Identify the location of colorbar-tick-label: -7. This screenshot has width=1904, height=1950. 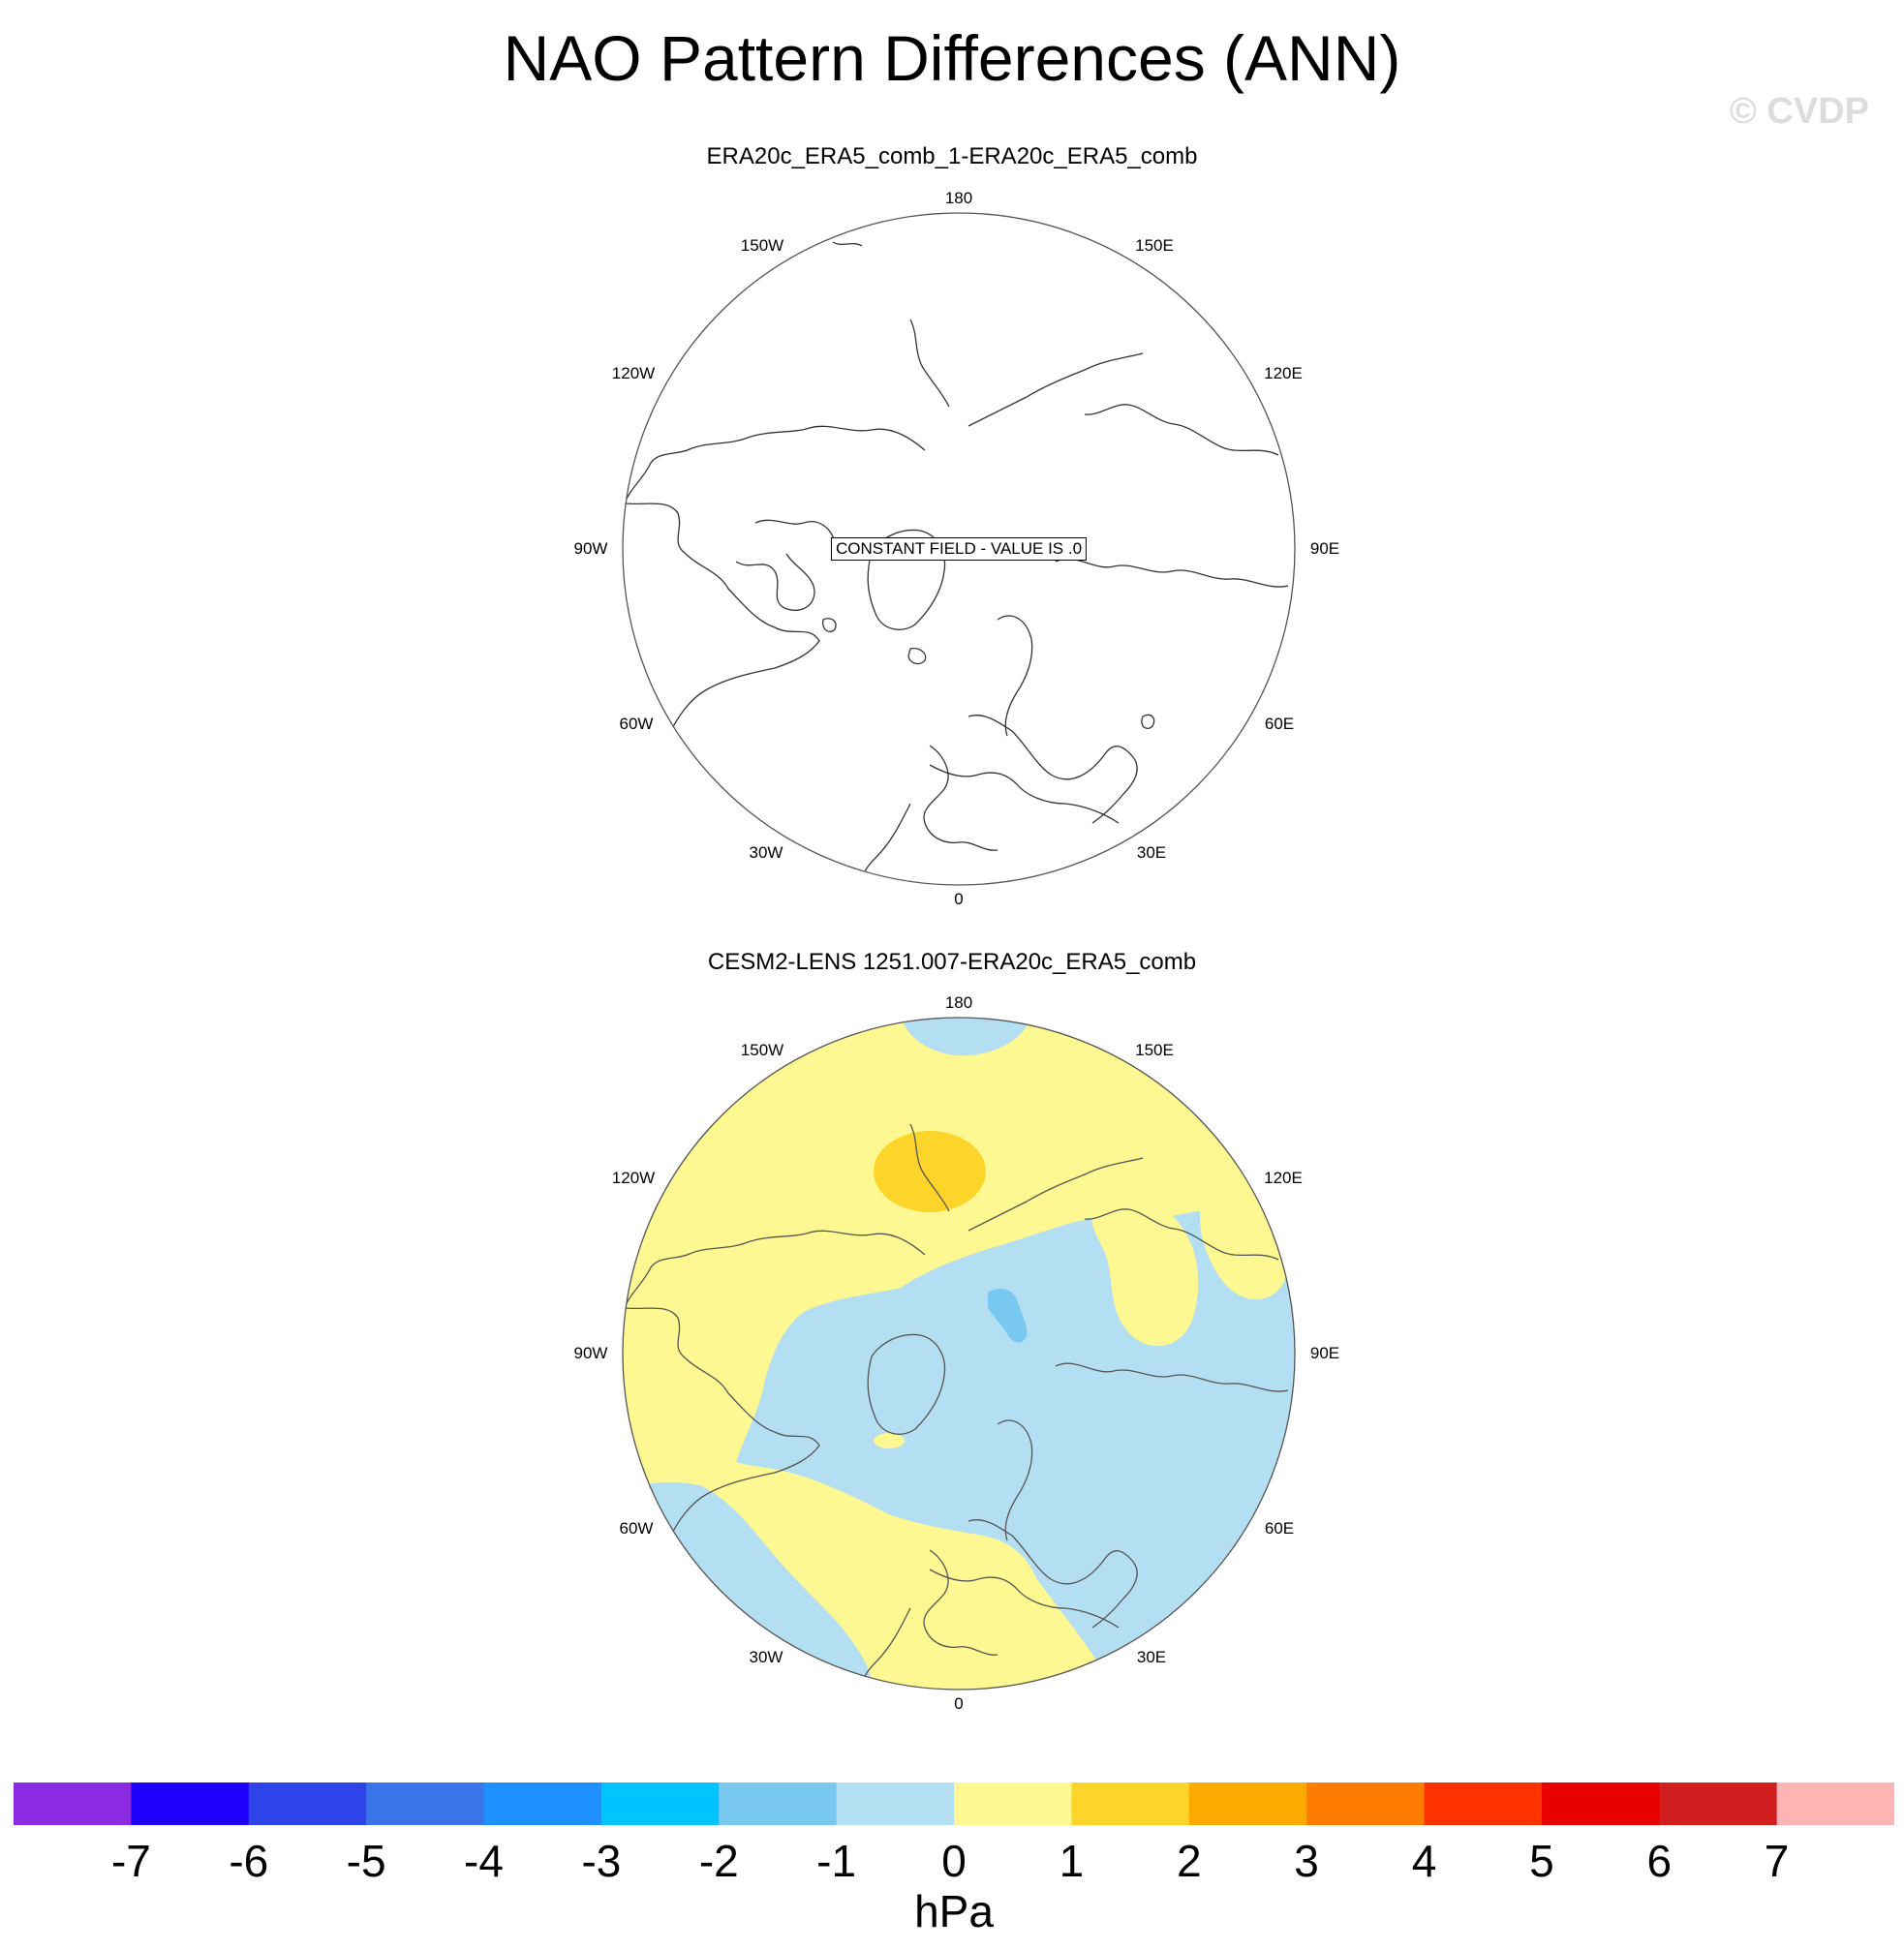
(130, 1861).